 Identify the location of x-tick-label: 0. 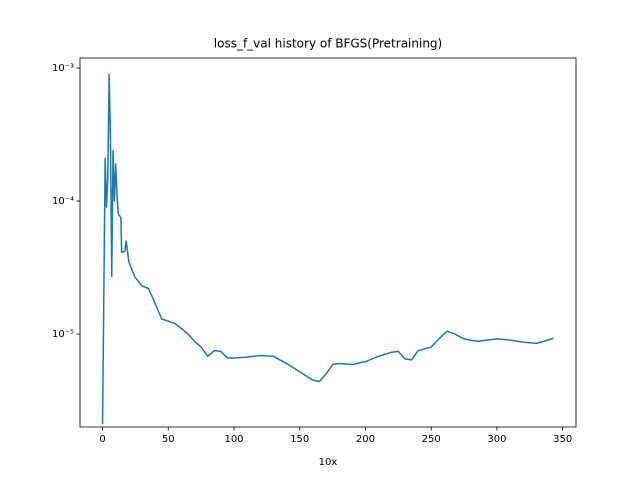
(102, 439).